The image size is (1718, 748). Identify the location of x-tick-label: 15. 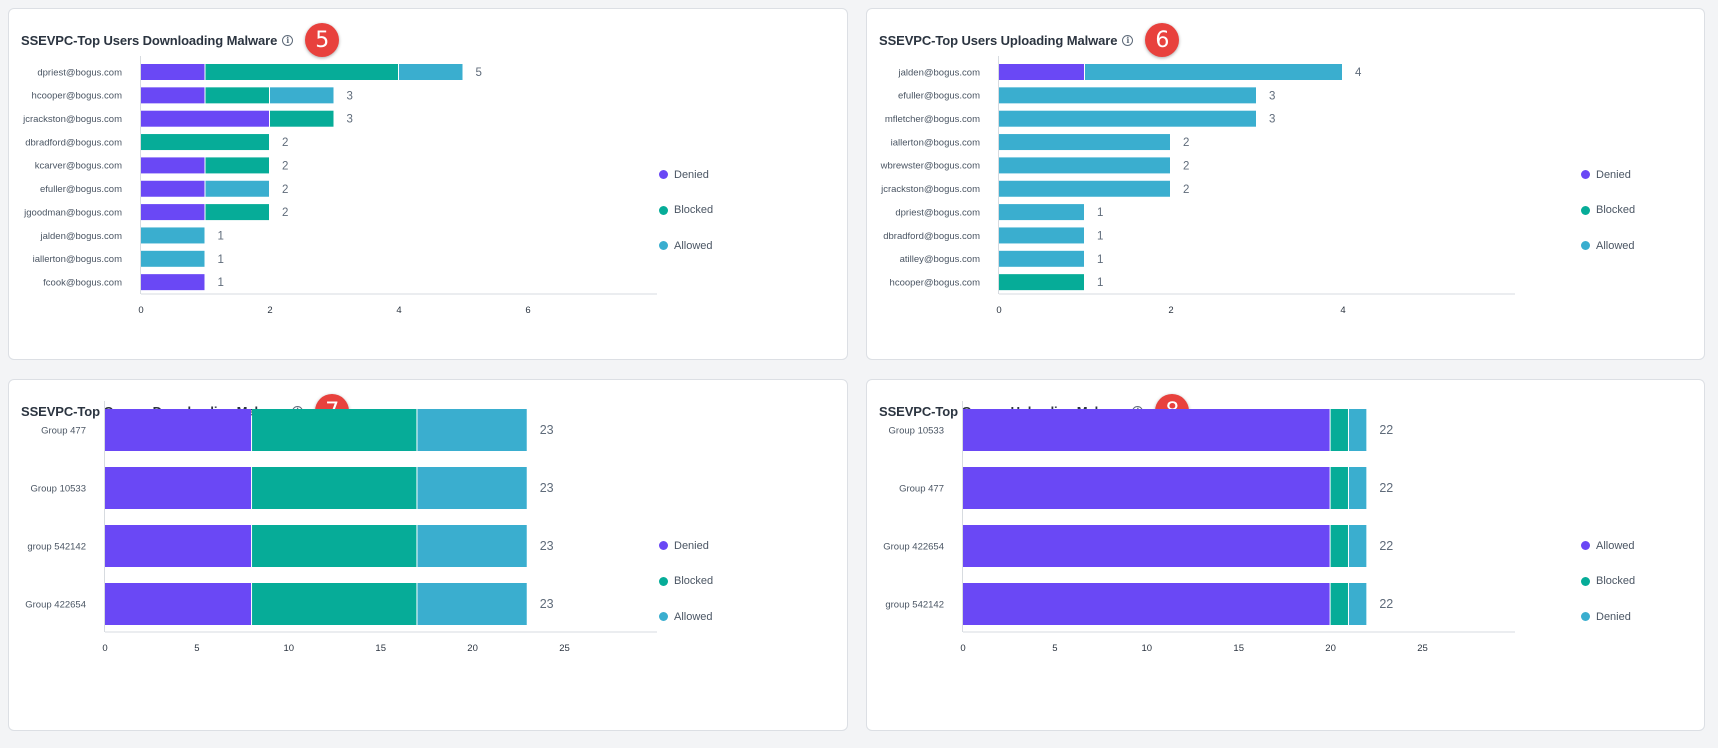
(380, 648).